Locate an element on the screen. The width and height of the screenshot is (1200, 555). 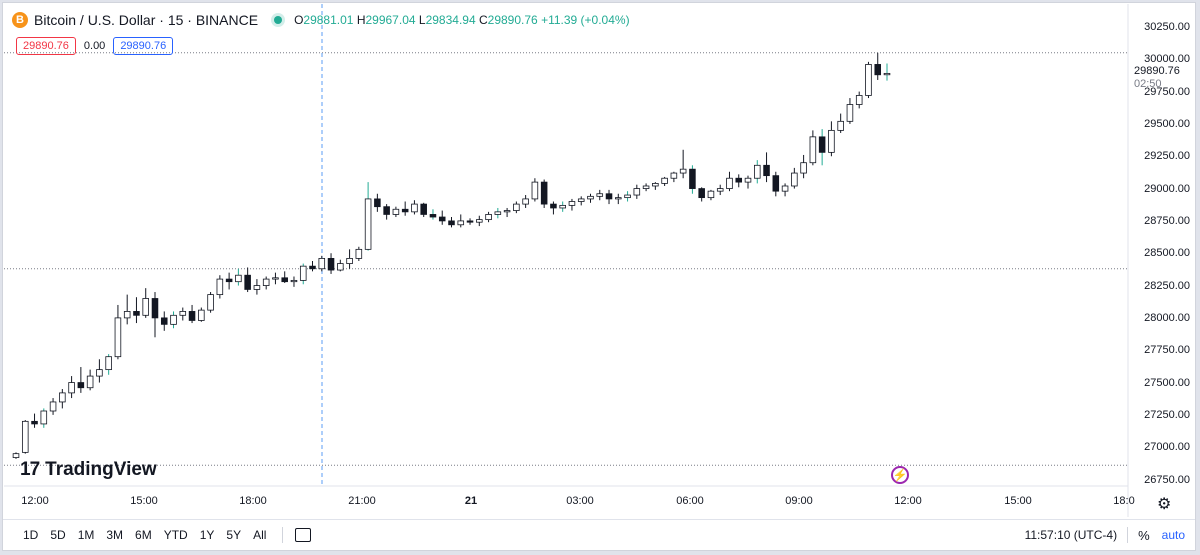
price-tick-label: 29750.00 is located at coordinates (1167, 91).